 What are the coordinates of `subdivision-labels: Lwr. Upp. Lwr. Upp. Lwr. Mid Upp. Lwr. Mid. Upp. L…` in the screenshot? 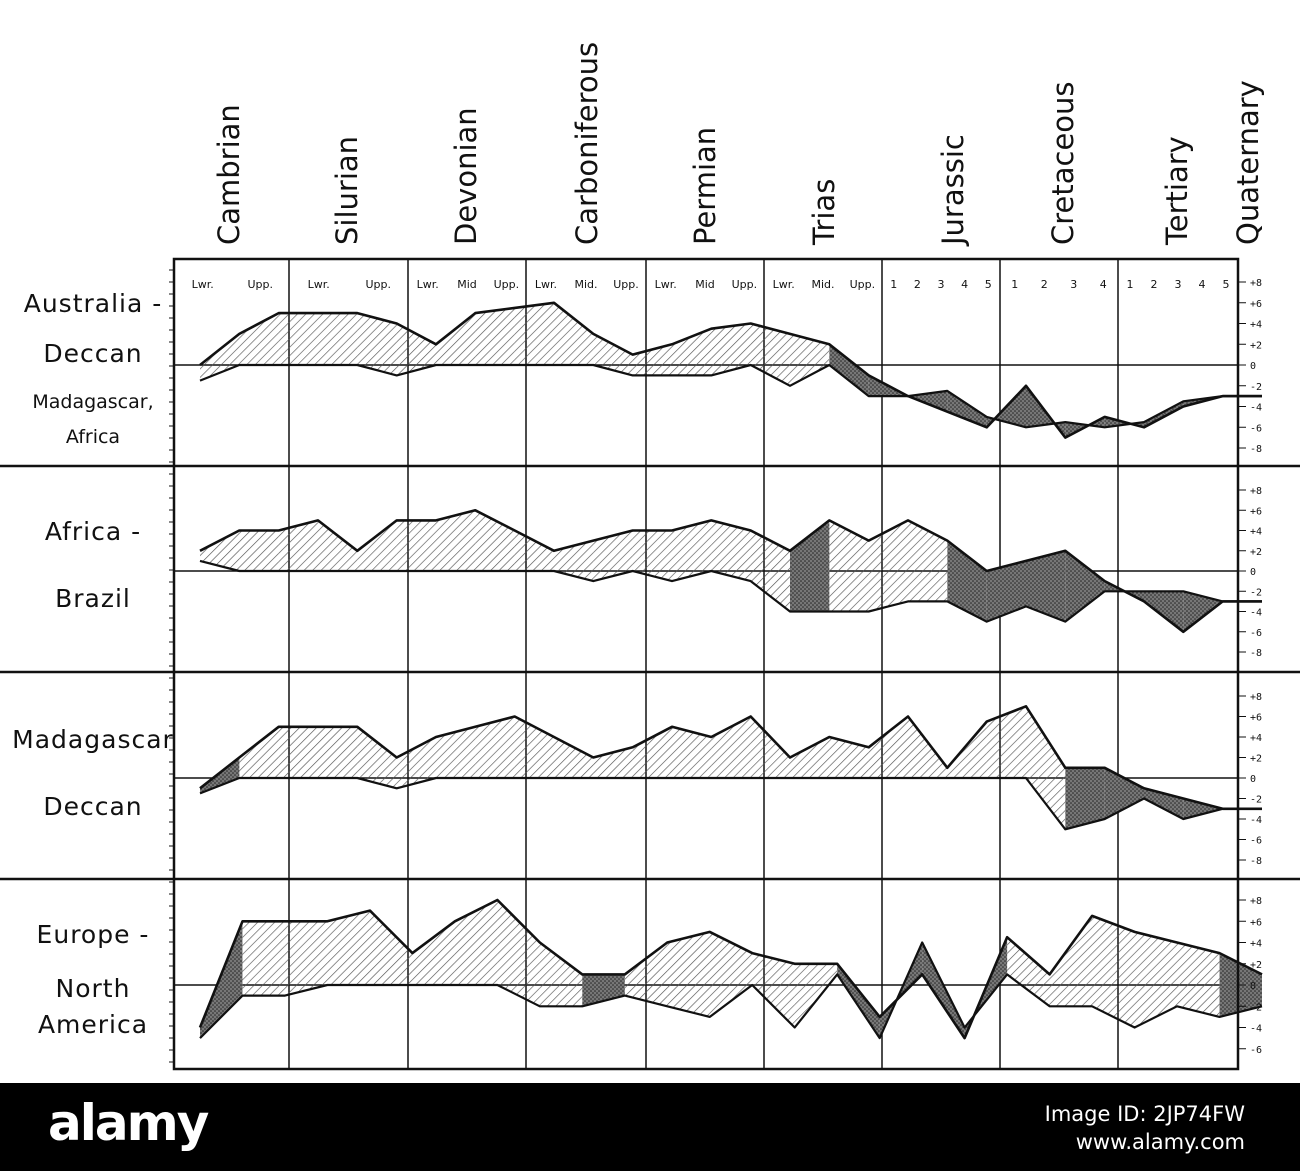 It's located at (711, 284).